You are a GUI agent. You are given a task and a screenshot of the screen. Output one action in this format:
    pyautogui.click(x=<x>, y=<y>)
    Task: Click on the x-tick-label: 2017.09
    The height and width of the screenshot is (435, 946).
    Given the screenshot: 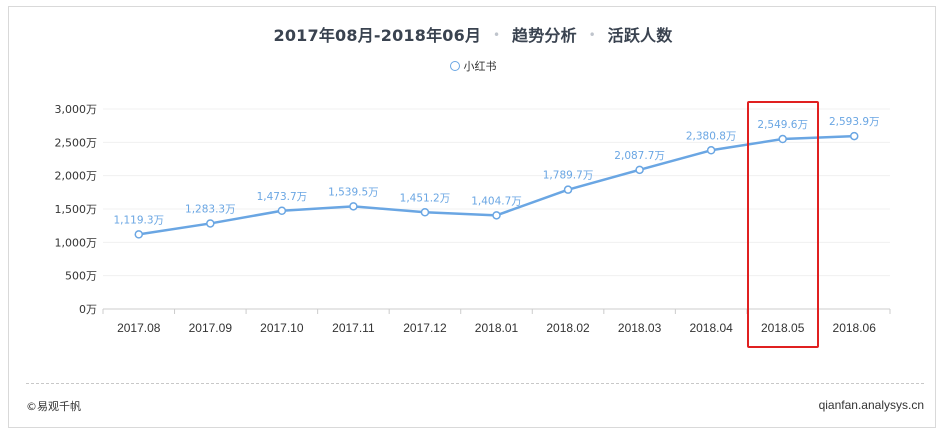 What is the action you would take?
    pyautogui.click(x=211, y=328)
    